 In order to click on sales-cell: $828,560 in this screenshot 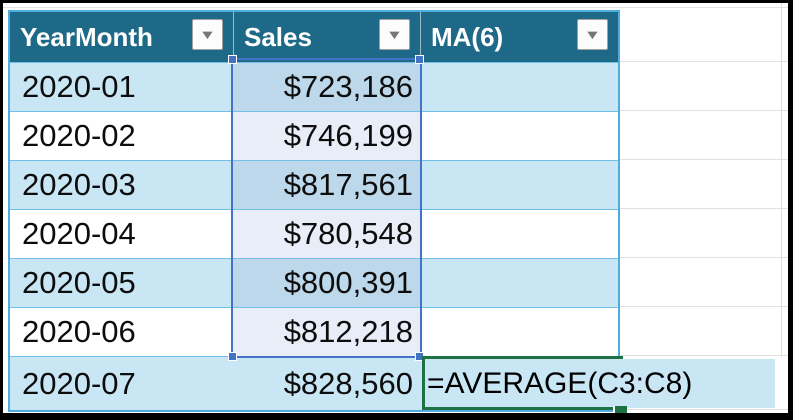, I will do `click(348, 383)`.